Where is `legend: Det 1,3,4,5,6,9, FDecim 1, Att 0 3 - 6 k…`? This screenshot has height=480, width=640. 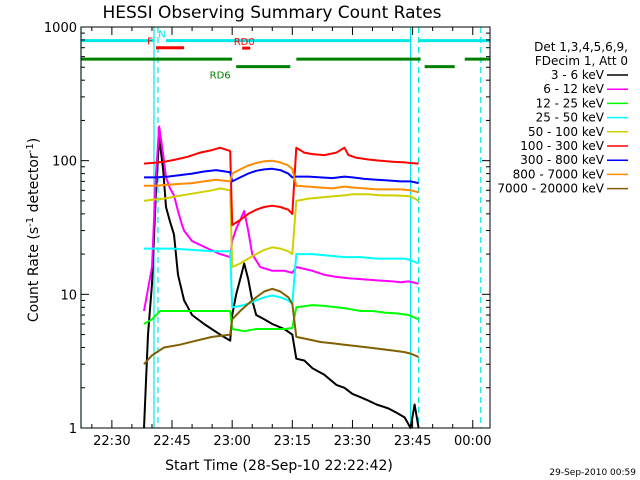 legend: Det 1,3,4,5,6,9, FDecim 1, Att 0 3 - 6 k… is located at coordinates (562, 118).